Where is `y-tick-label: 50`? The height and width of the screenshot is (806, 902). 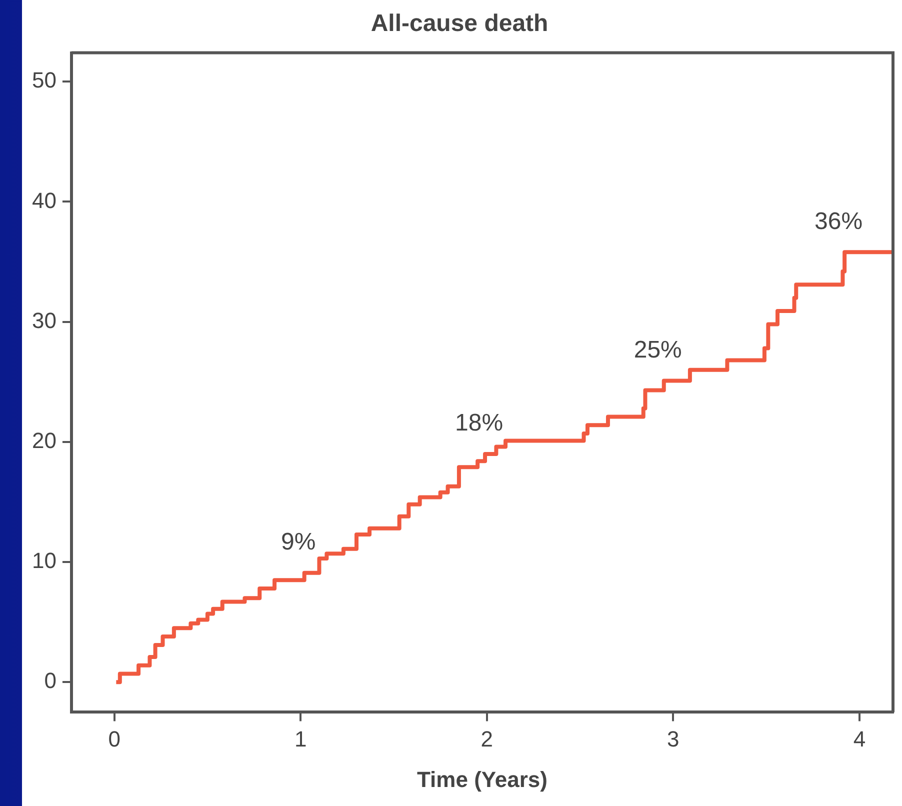
y-tick-label: 50 is located at coordinates (44, 80).